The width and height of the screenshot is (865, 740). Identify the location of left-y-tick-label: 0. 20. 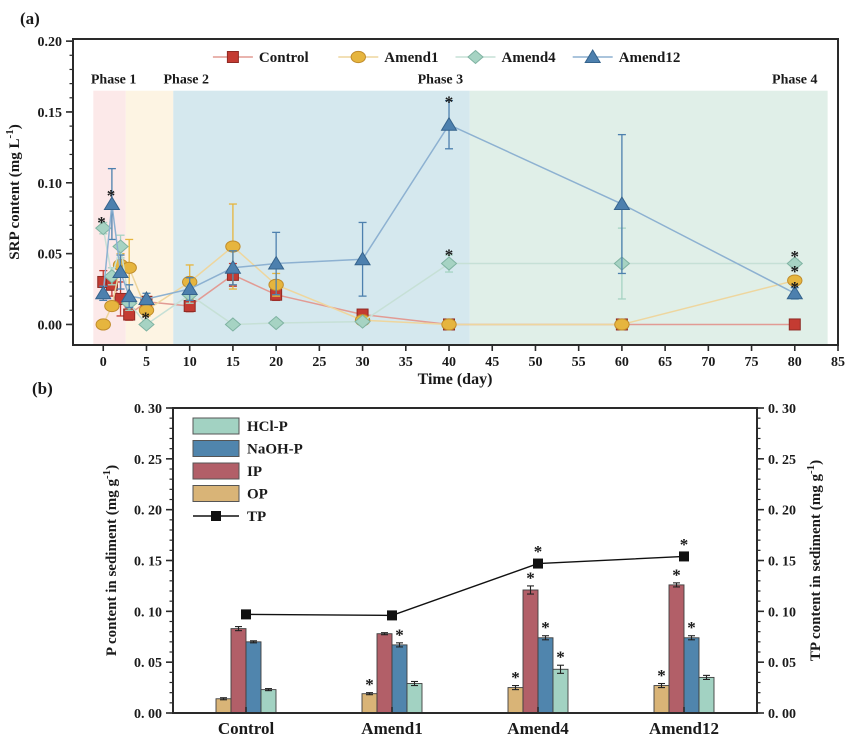
(148, 511).